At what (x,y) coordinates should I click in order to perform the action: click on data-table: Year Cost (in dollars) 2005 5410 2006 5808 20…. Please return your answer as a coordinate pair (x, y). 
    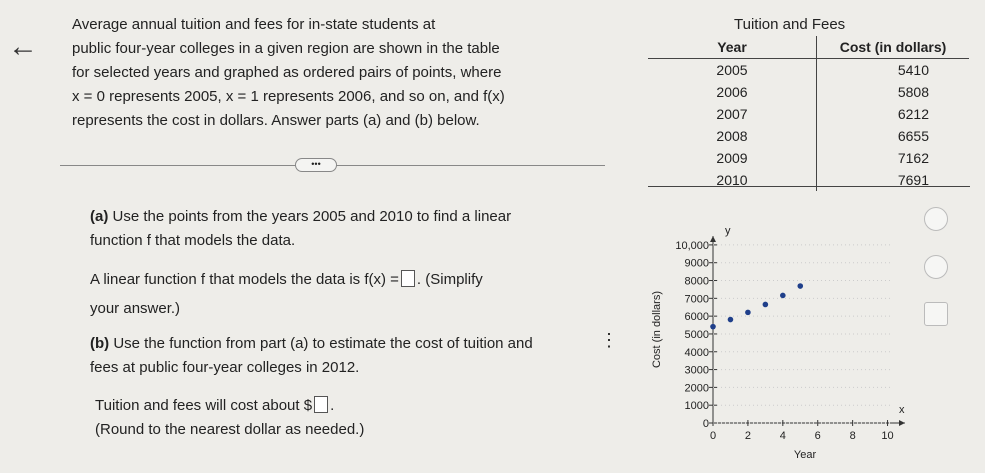
    Looking at the image, I should click on (808, 113).